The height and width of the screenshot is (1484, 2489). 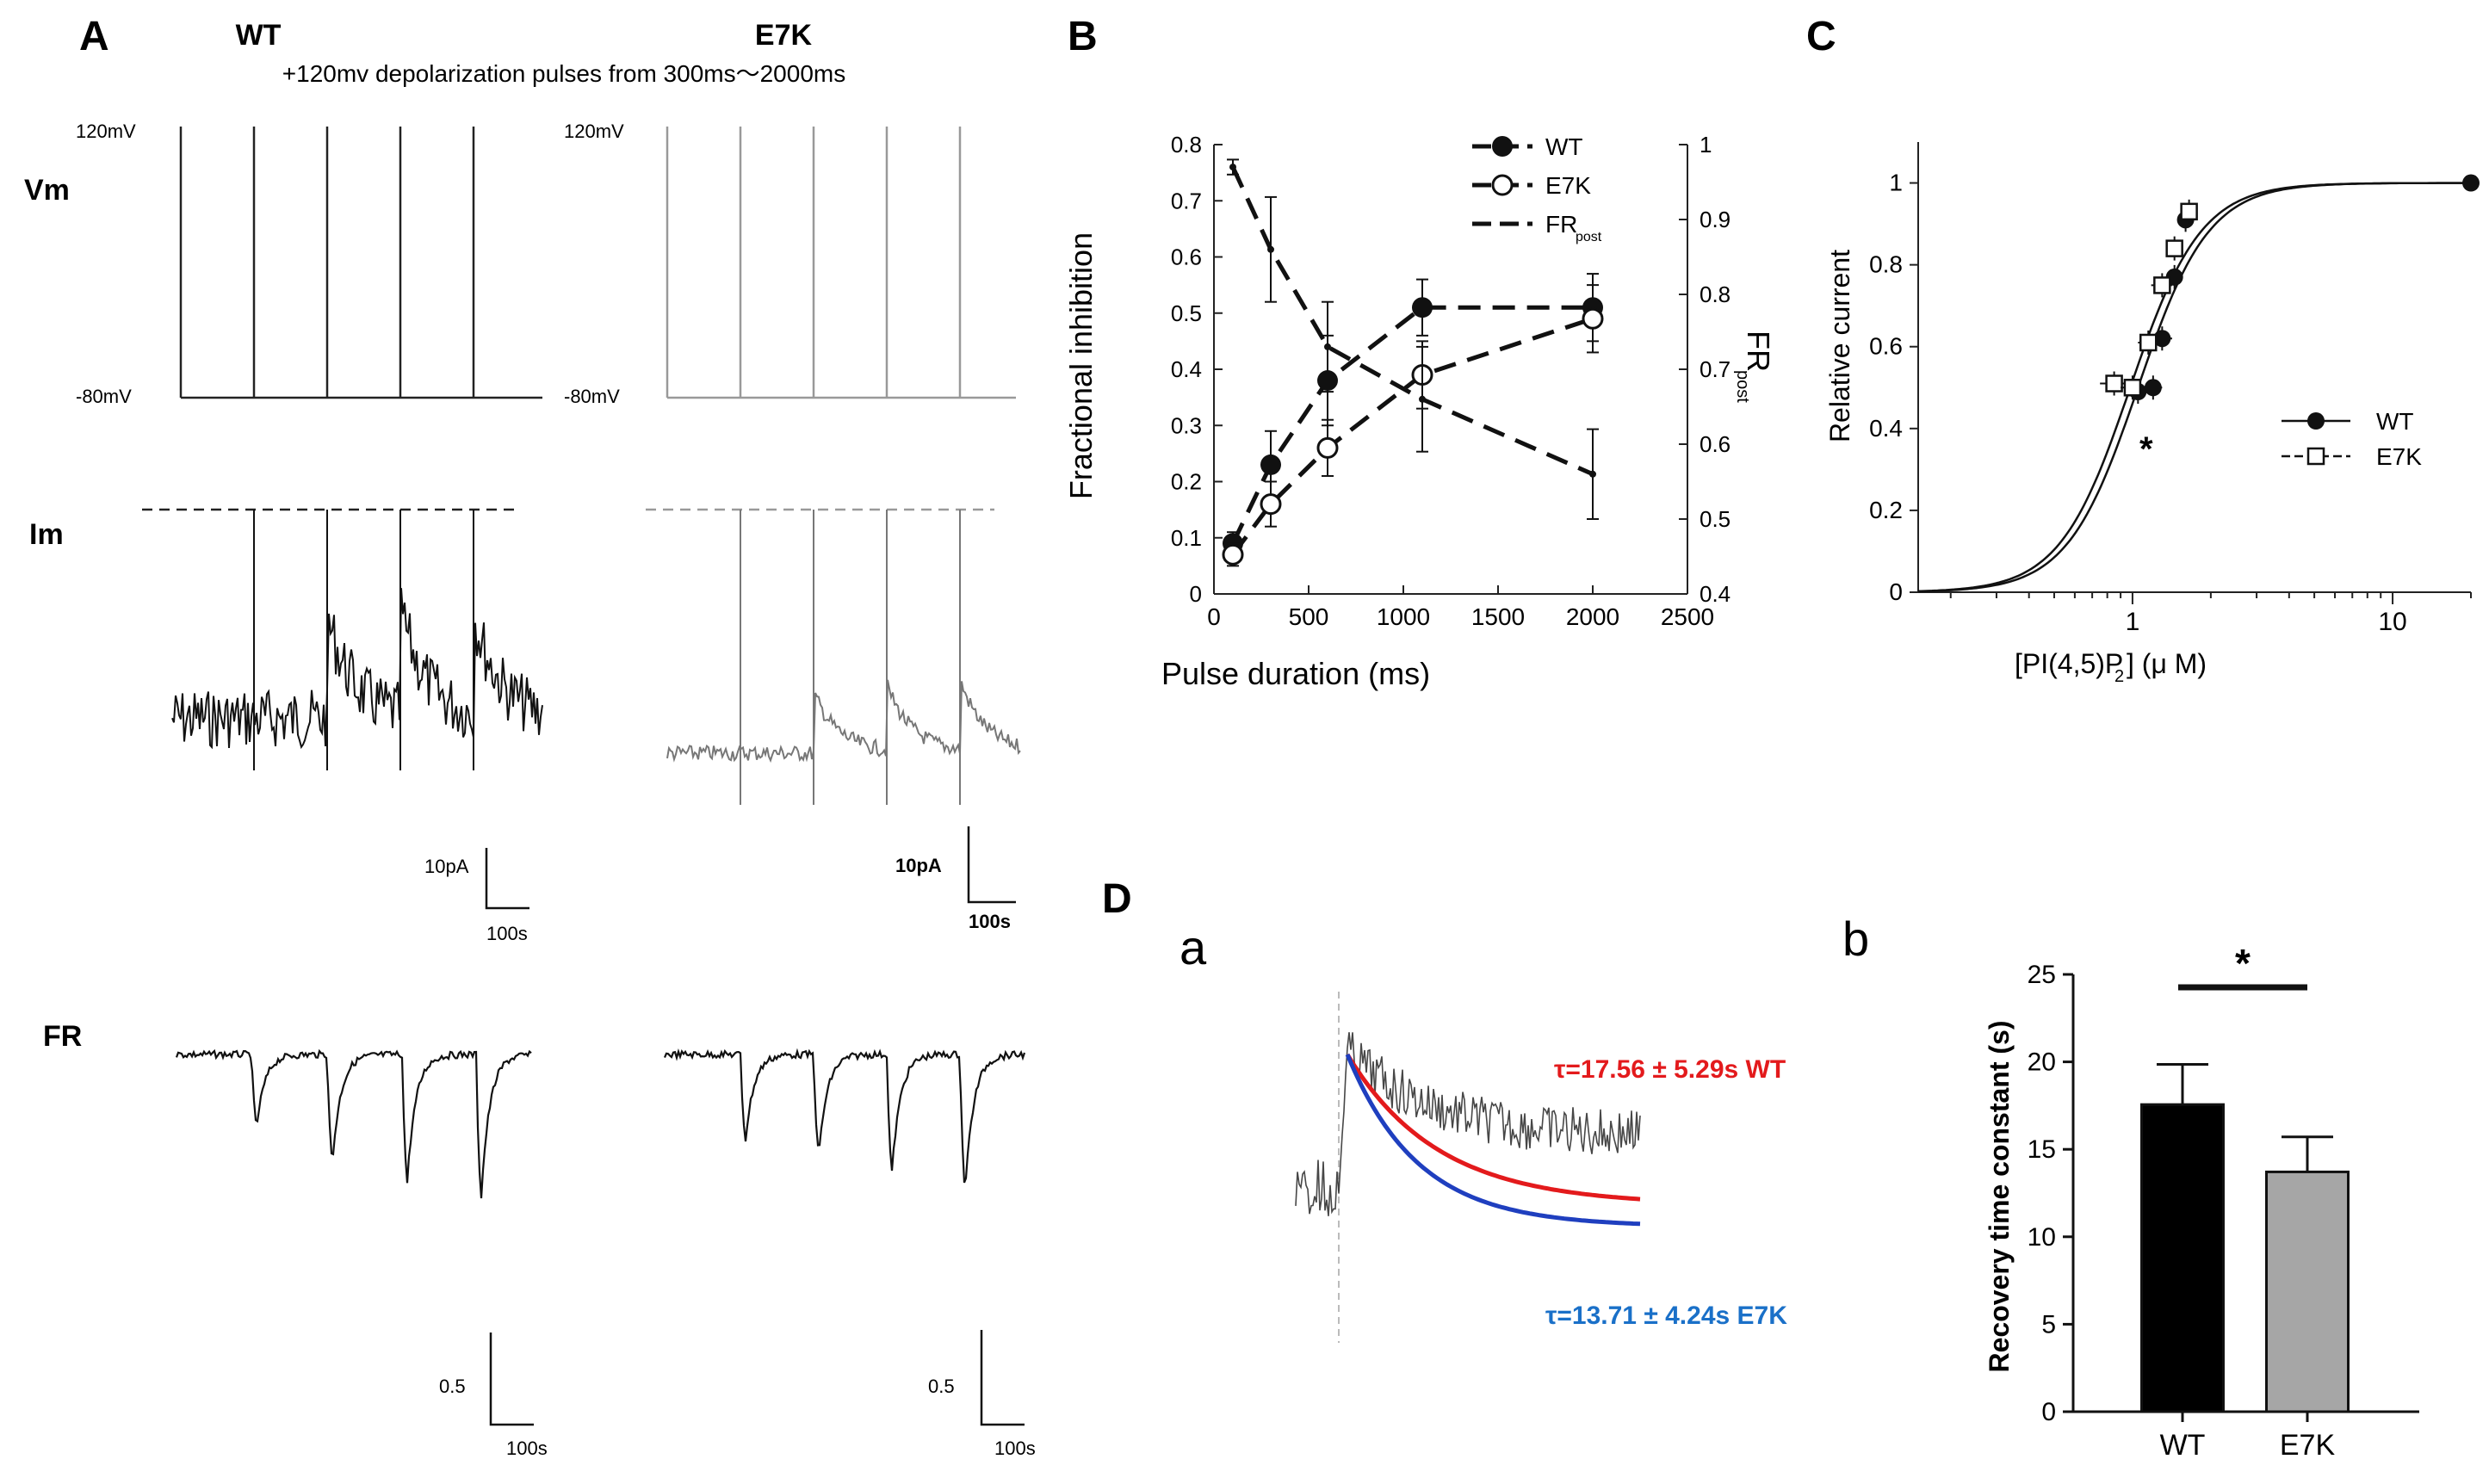 What do you see at coordinates (1002, 1378) in the screenshot?
I see `e7k-fr-scalebar` at bounding box center [1002, 1378].